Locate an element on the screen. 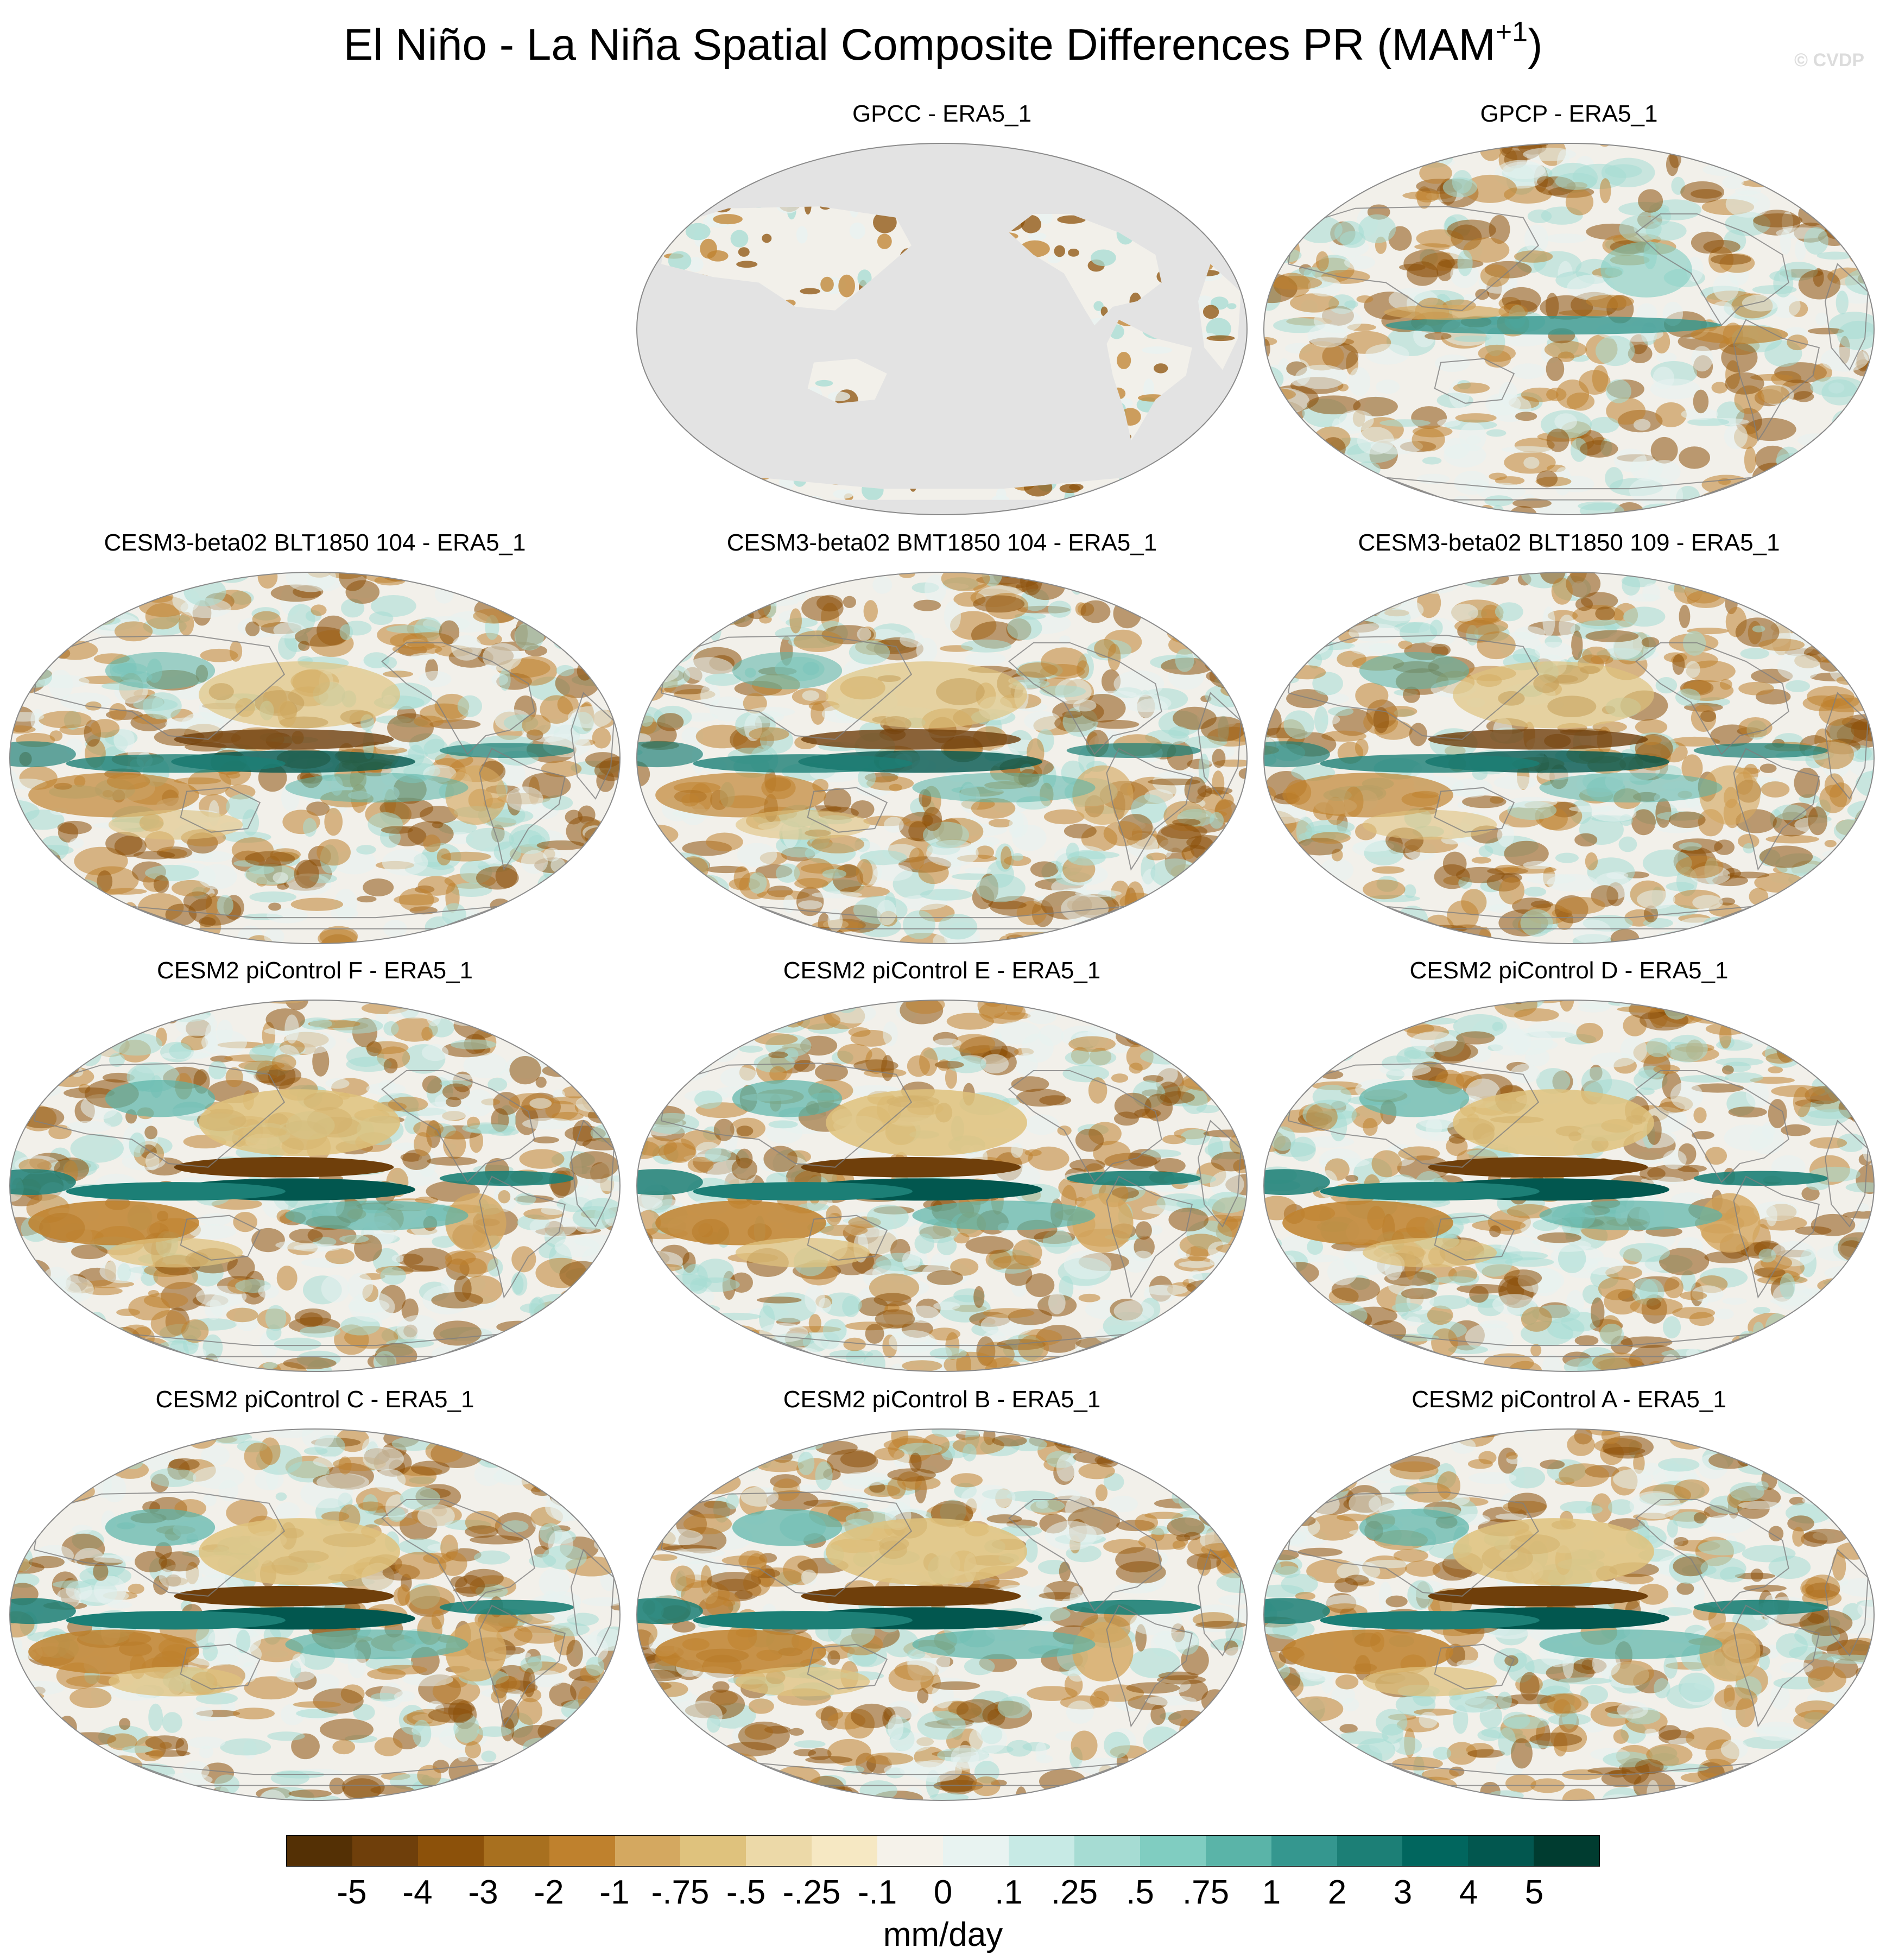  panel-title: CESM3-beta02 BLT1850 109 - ERA5_1 is located at coordinates (1569, 542).